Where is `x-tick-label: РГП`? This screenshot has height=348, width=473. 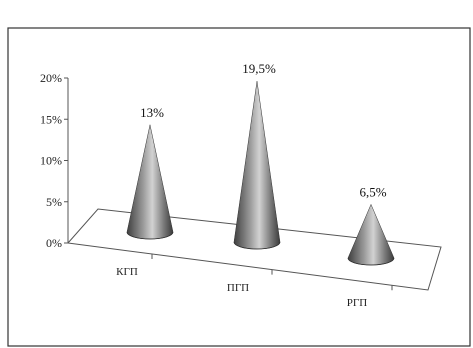
x-tick-label: РГП is located at coordinates (357, 303).